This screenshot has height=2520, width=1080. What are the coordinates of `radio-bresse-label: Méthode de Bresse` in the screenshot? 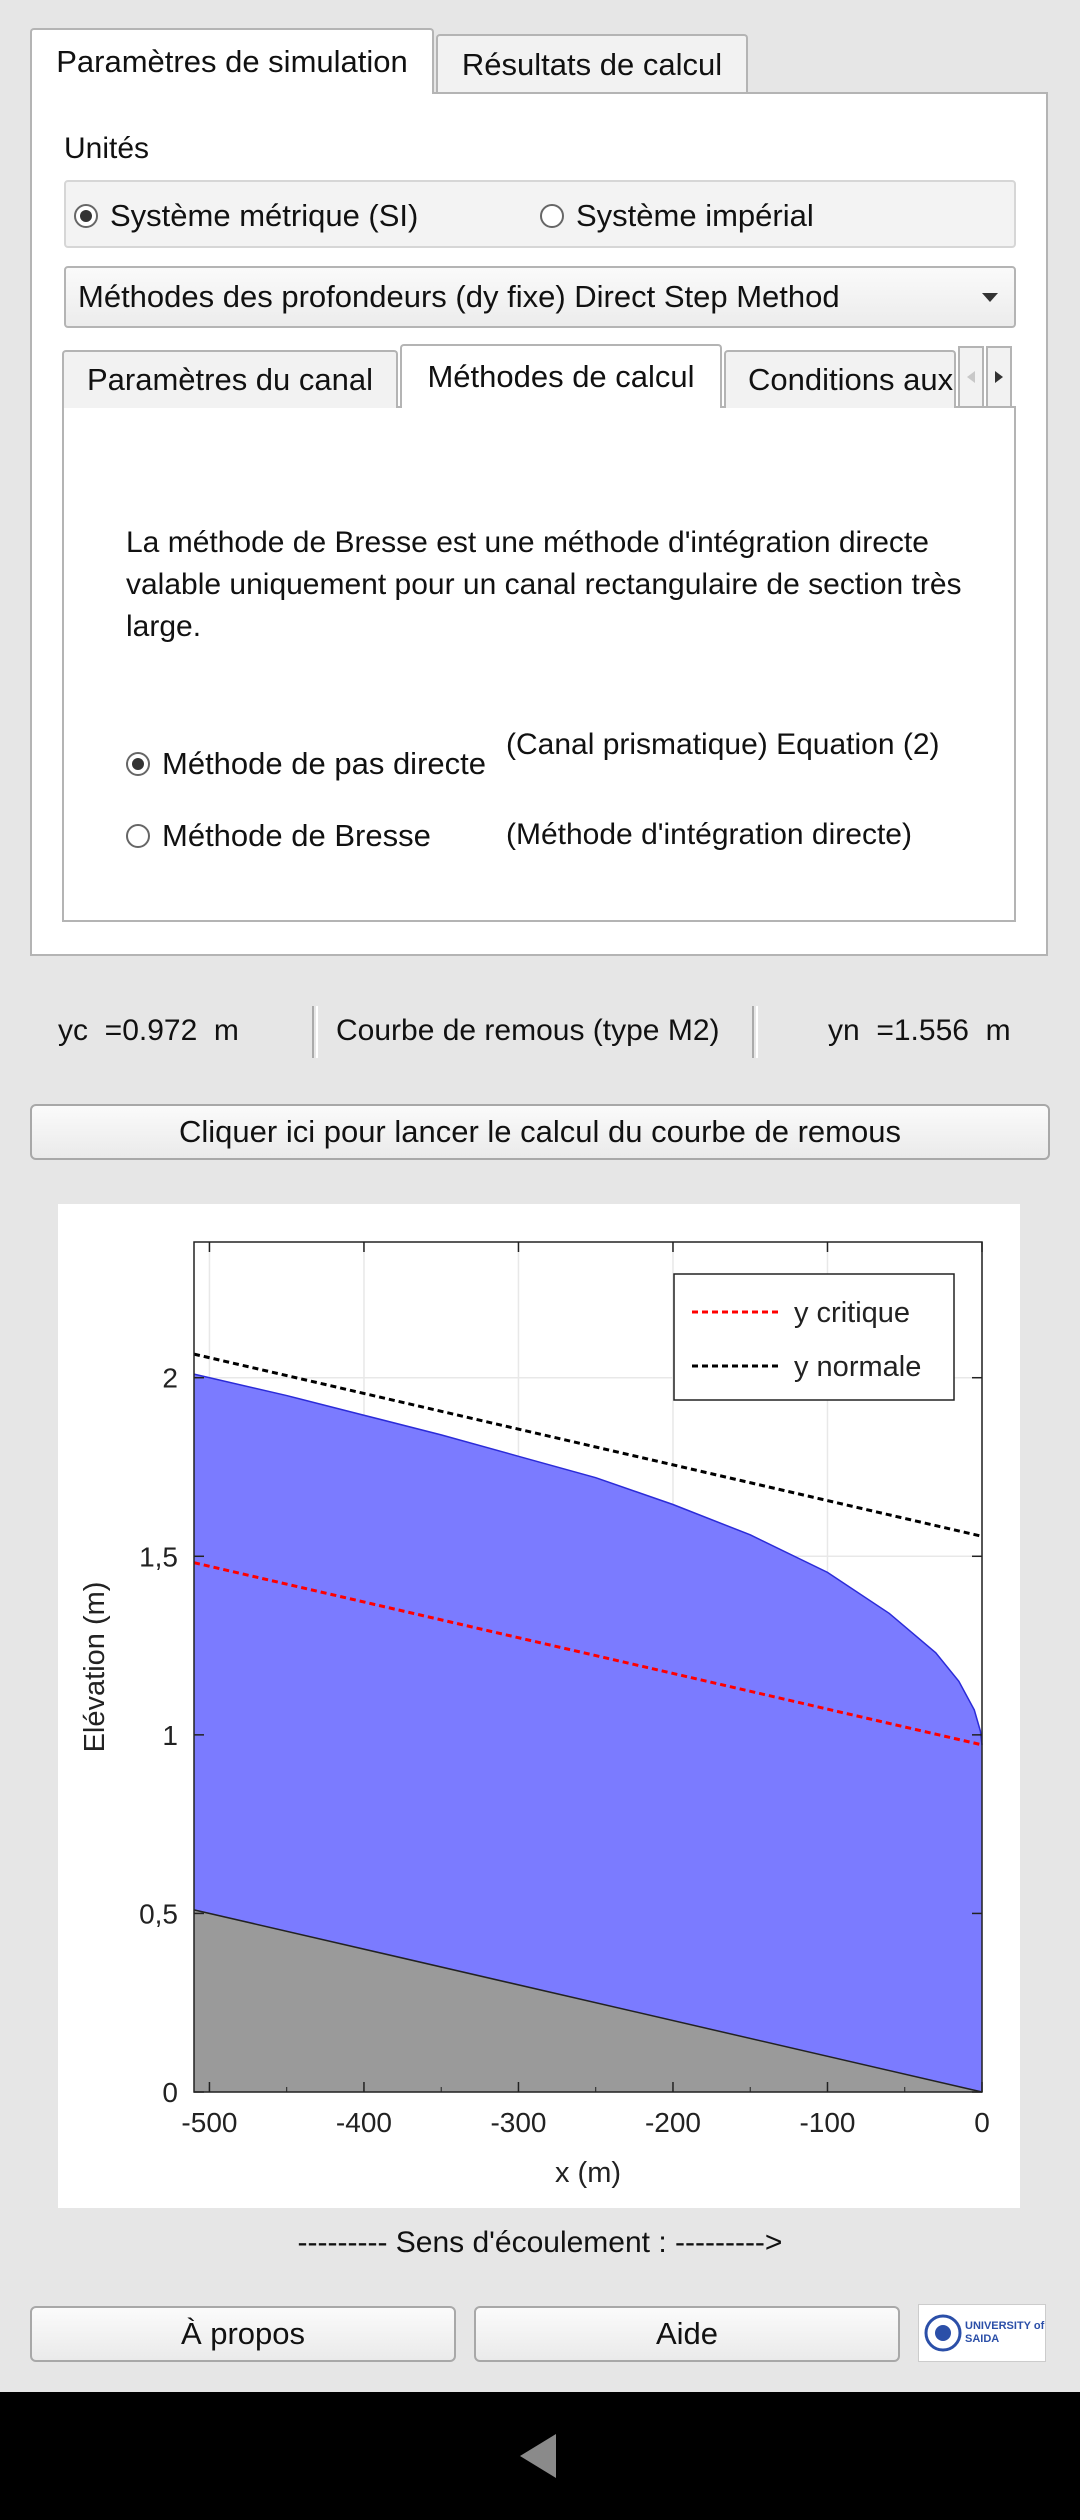 It's located at (296, 835).